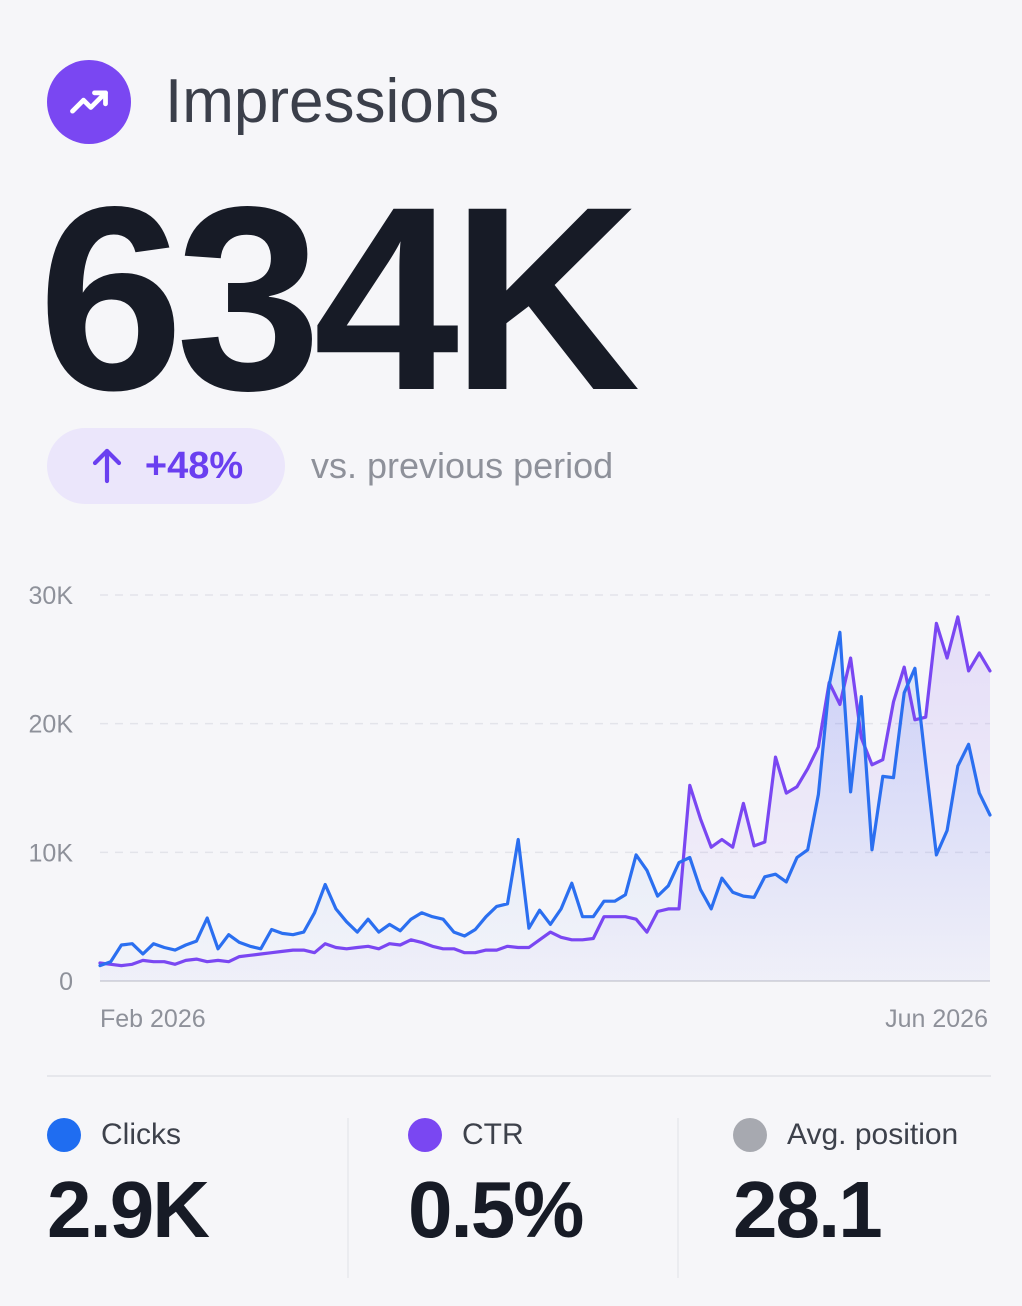  What do you see at coordinates (750, 1135) in the screenshot?
I see `avg-position-legend-dot` at bounding box center [750, 1135].